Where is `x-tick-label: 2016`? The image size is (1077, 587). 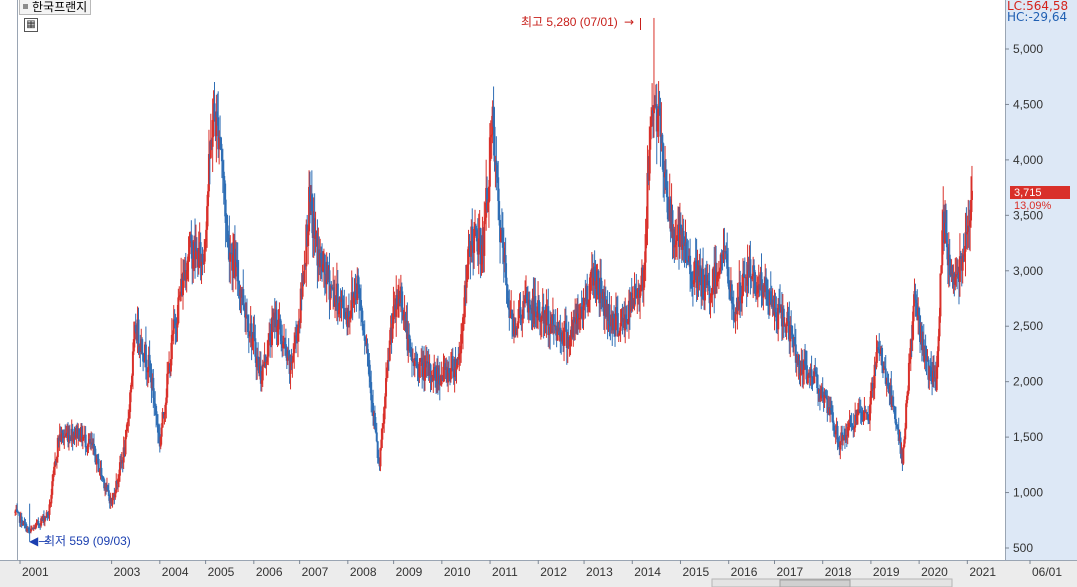 x-tick-label: 2016 is located at coordinates (744, 572).